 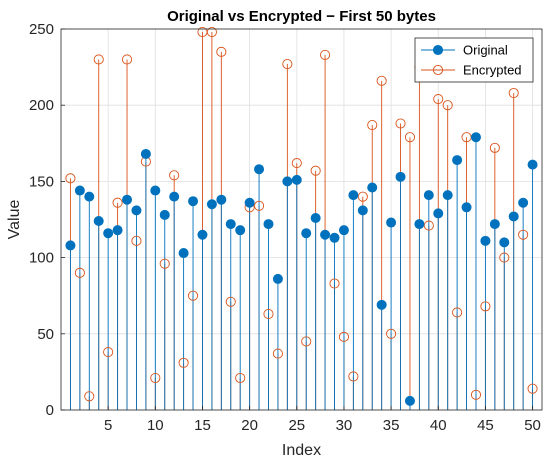 I want to click on x-tick-label: 15, so click(x=202, y=425).